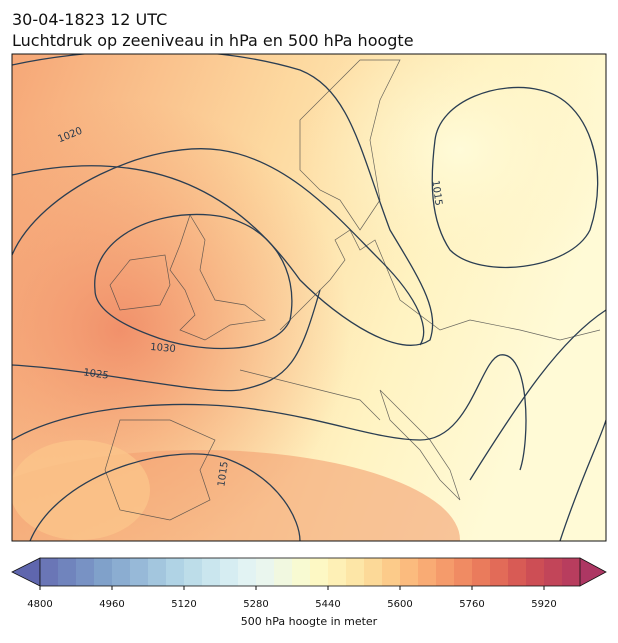 The width and height of the screenshot is (618, 643). I want to click on tick-label: 5120, so click(183, 604).